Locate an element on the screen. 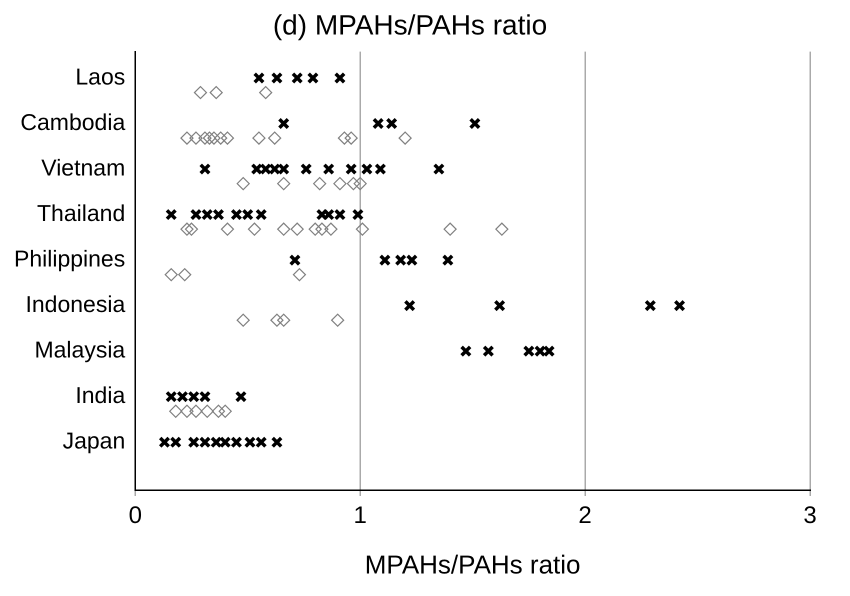  x-tick-label: 3 is located at coordinates (810, 516).